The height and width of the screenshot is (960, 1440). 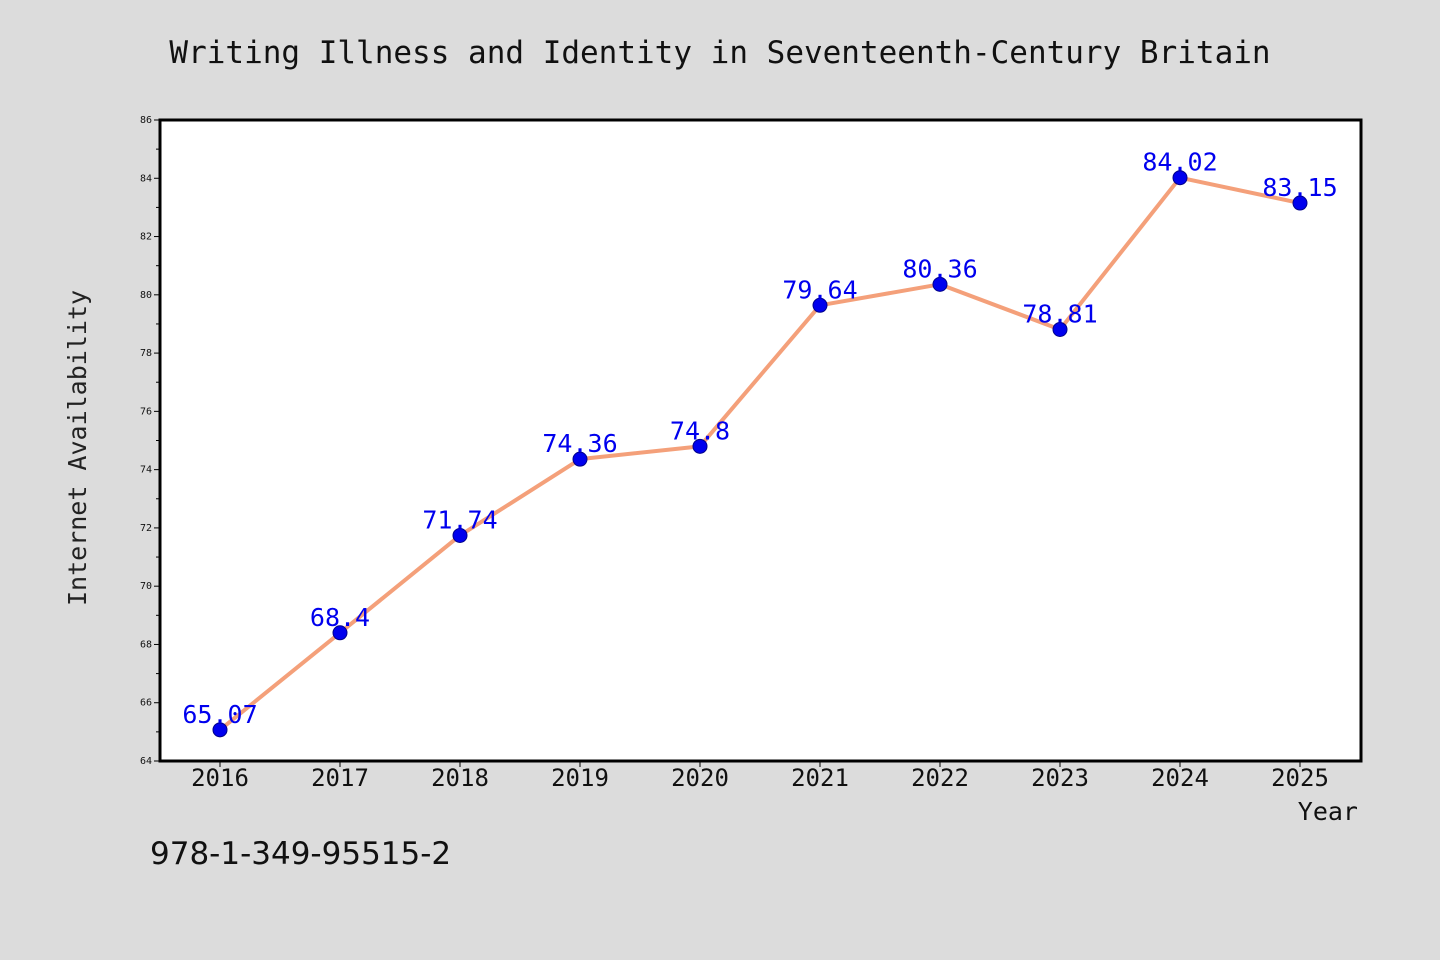 I want to click on y-tick-label: 86, so click(x=146, y=120).